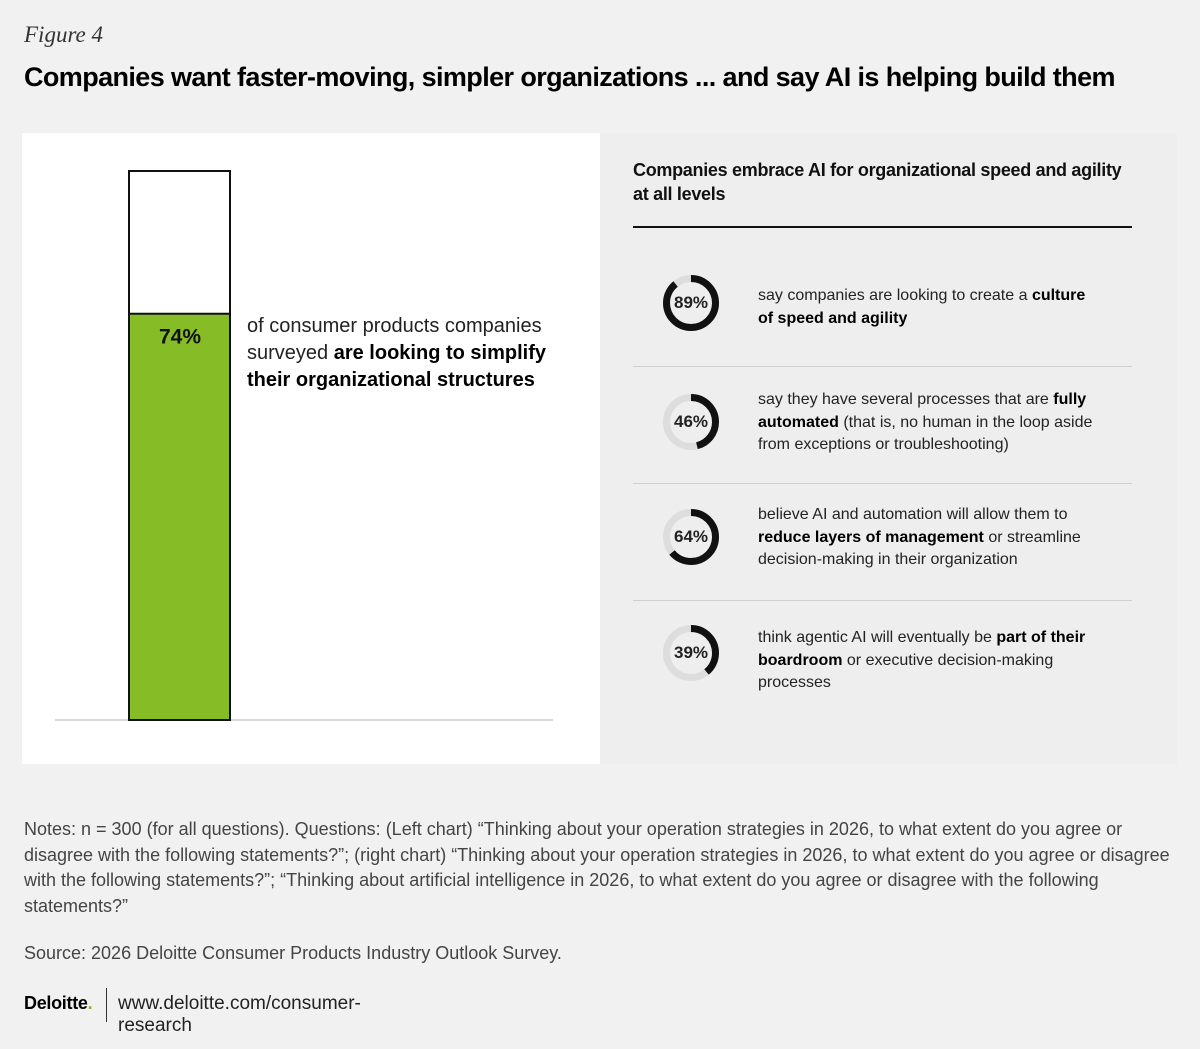 This screenshot has height=1049, width=1200. Describe the element at coordinates (871, 537) in the screenshot. I see `stat-text-emphasis: reduce layers of management` at that location.